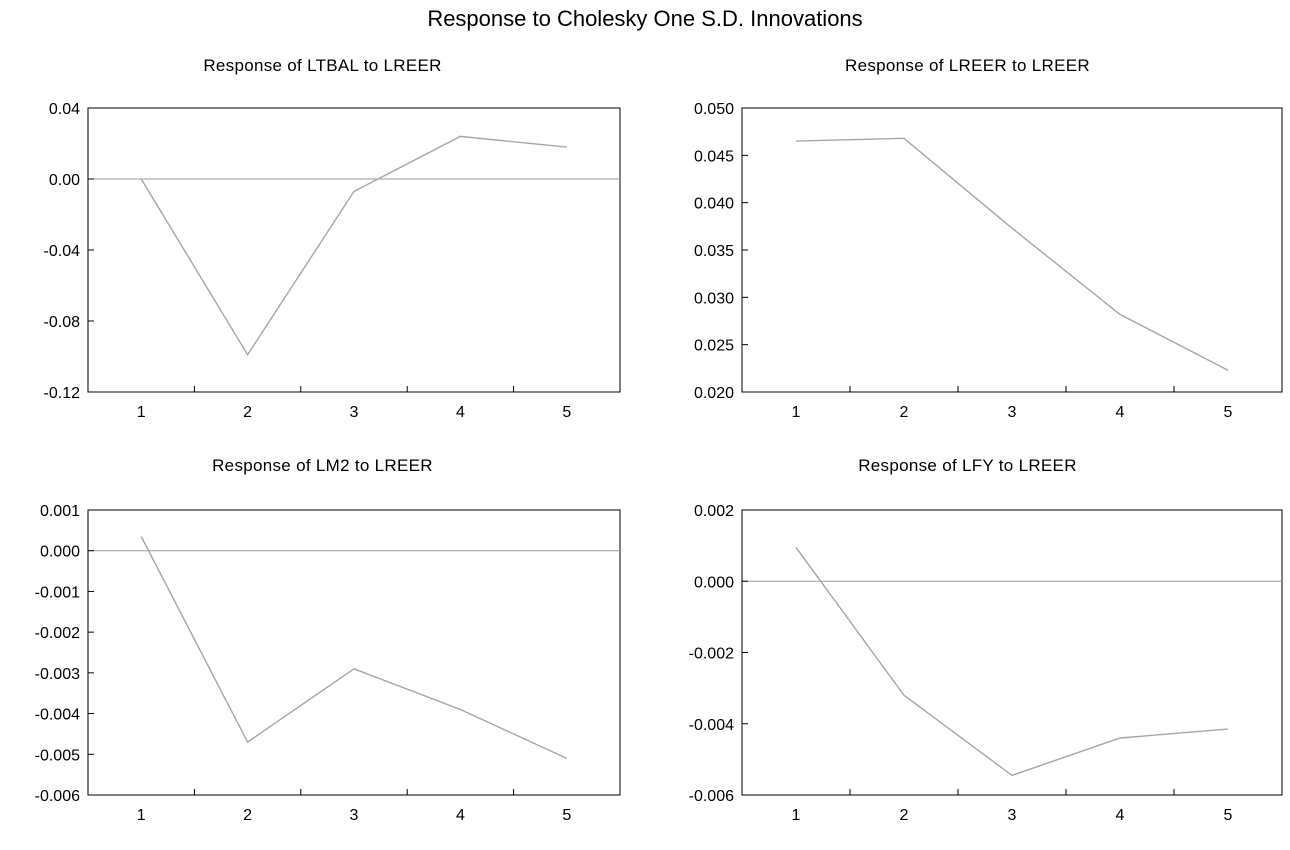 This screenshot has height=850, width=1290. I want to click on y-tick-label: -0.04, so click(62, 251).